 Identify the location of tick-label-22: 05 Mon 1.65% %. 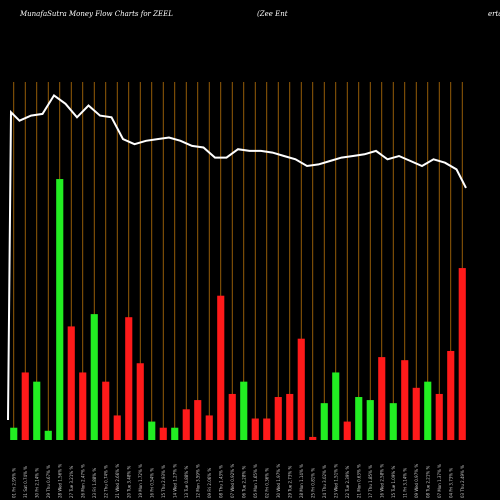
(255, 481).